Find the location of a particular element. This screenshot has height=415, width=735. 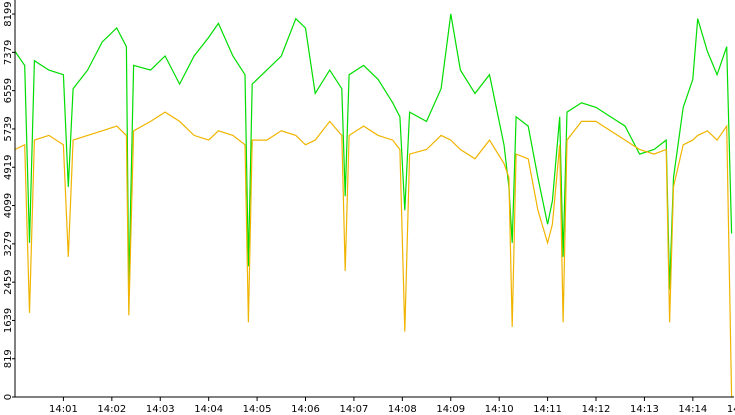

y-tick-label: 7379 is located at coordinates (8, 52).